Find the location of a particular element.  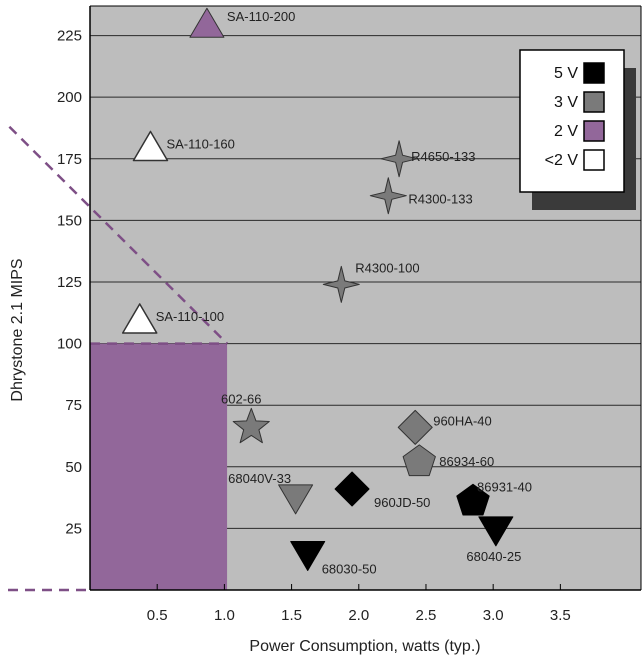

point-label: R4300-100 is located at coordinates (387, 267).